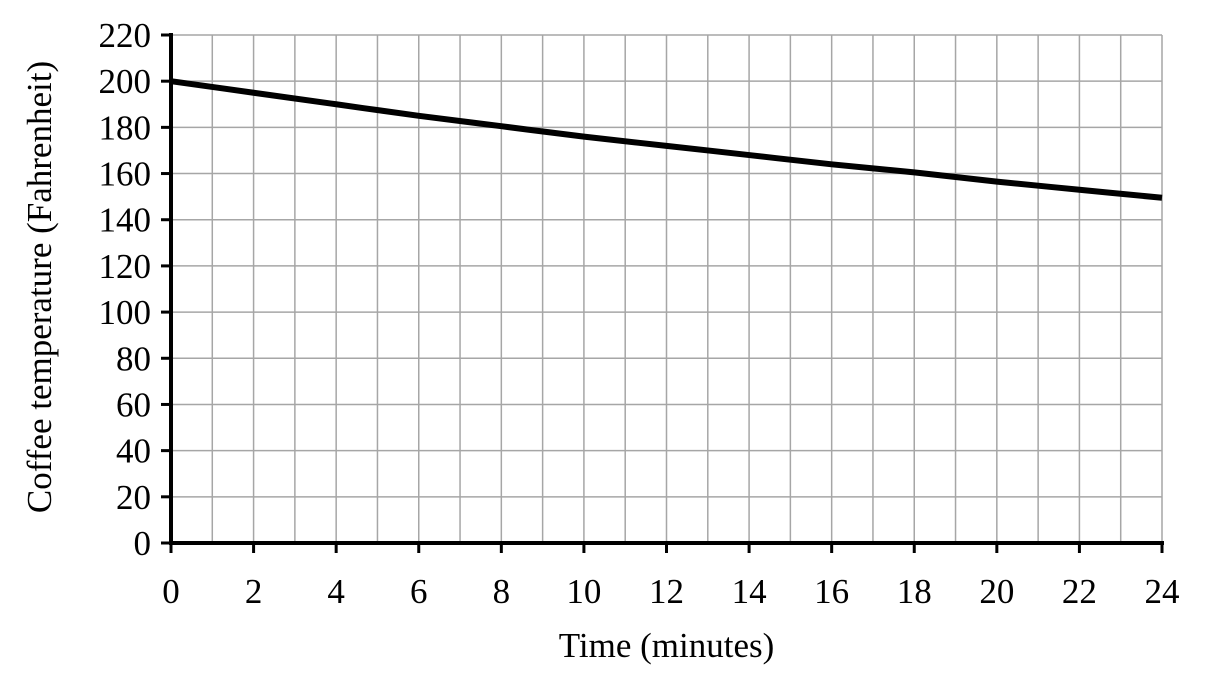 This screenshot has width=1208, height=694. What do you see at coordinates (125, 127) in the screenshot?
I see `y-tick-label: 180` at bounding box center [125, 127].